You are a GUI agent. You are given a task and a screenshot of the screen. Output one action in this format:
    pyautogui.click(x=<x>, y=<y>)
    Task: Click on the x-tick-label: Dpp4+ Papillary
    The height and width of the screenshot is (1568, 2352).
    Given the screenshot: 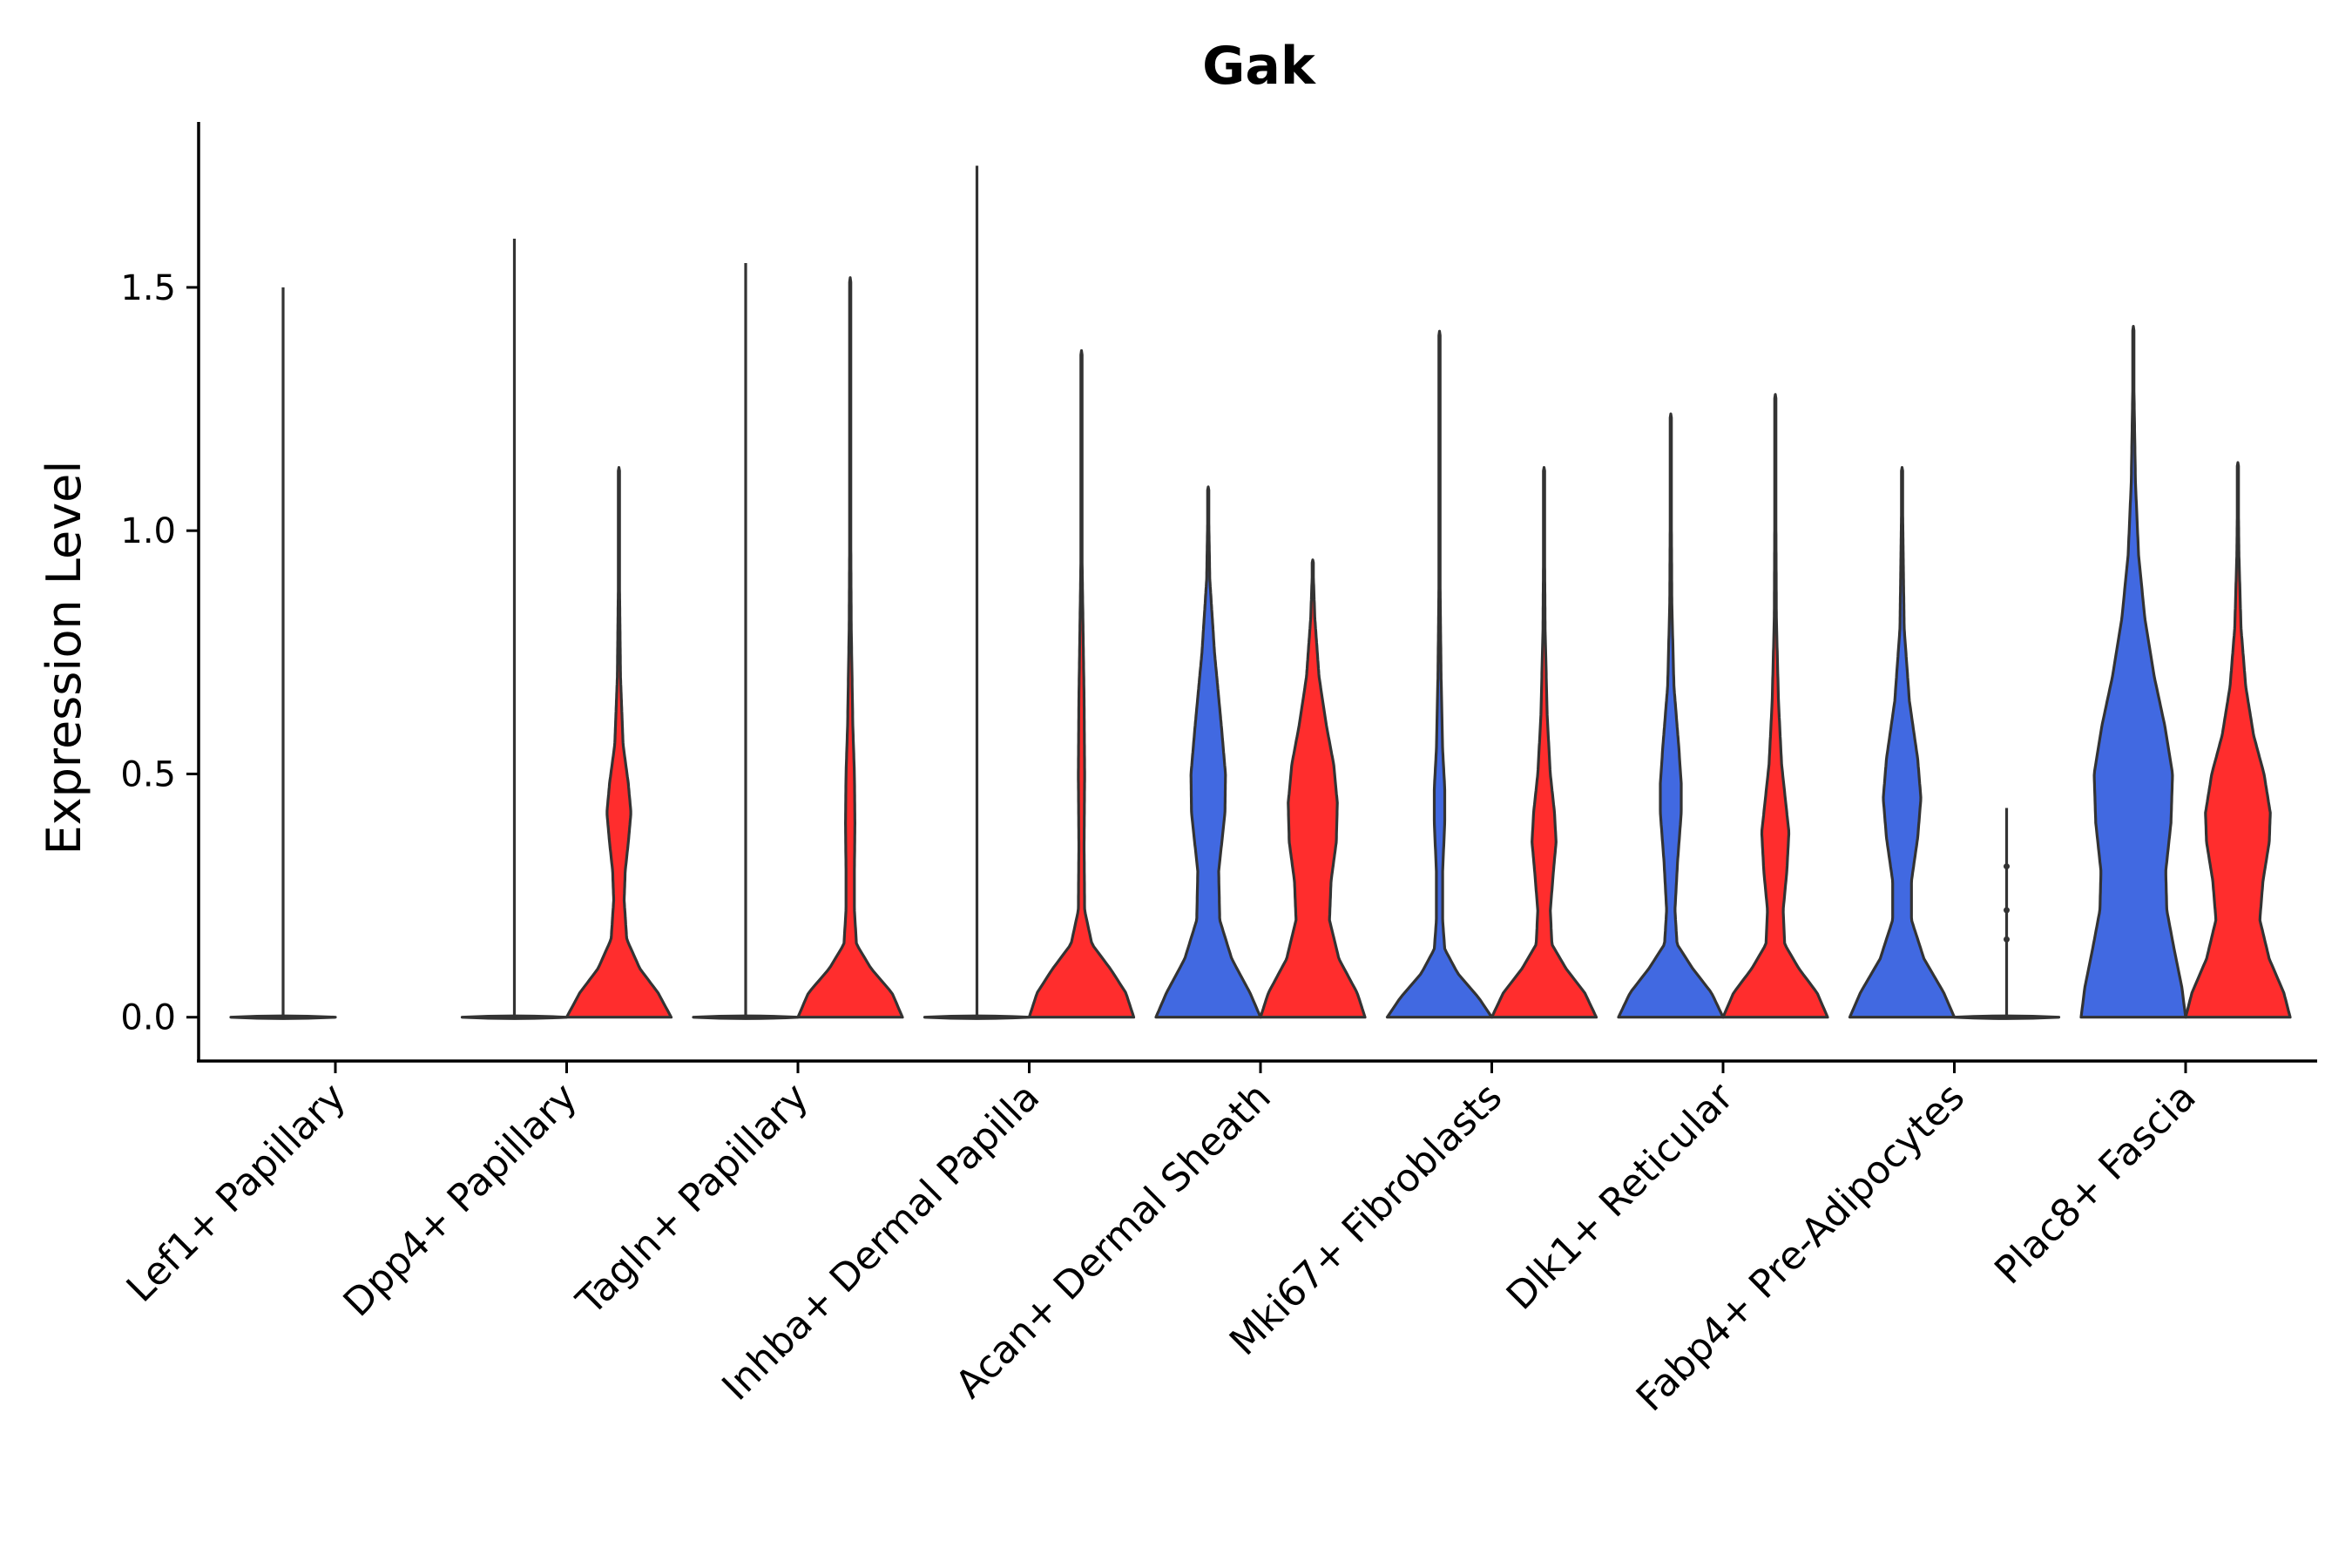 What is the action you would take?
    pyautogui.click(x=460, y=1201)
    